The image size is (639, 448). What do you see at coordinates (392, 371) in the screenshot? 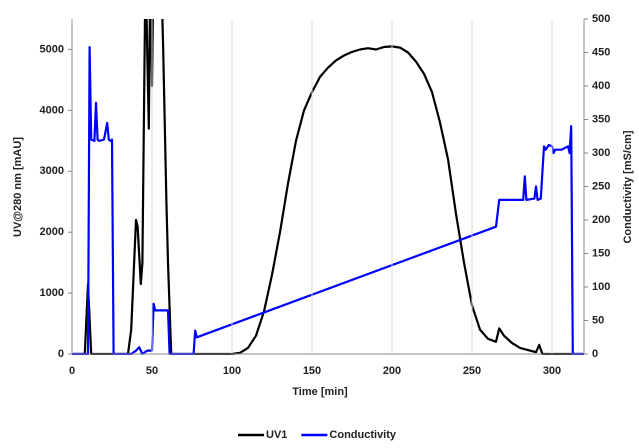
I see `x-tick-label: 200` at bounding box center [392, 371].